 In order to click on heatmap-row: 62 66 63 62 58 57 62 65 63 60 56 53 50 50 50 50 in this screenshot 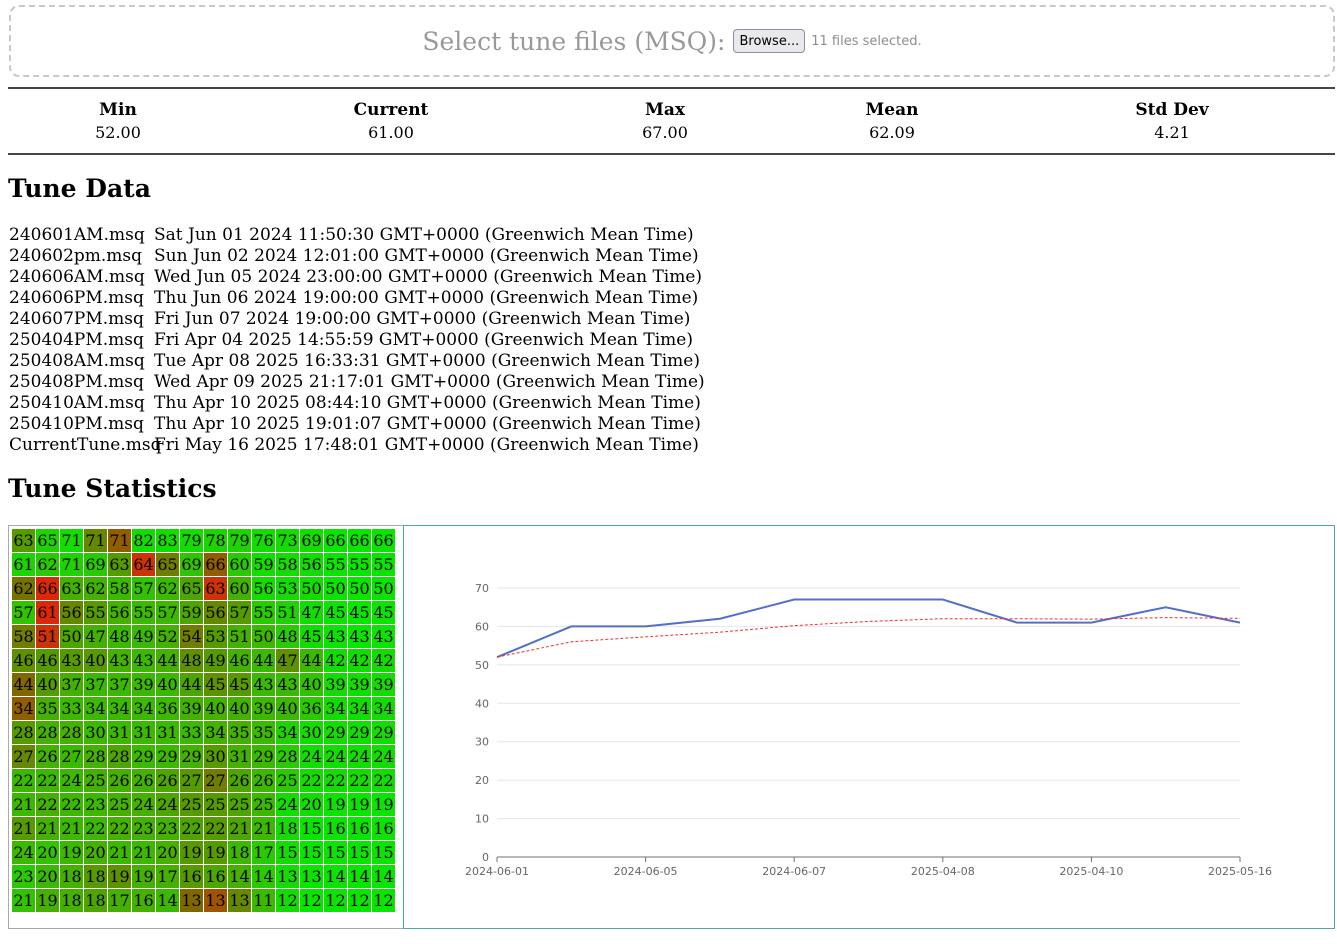, I will do `click(203, 588)`.